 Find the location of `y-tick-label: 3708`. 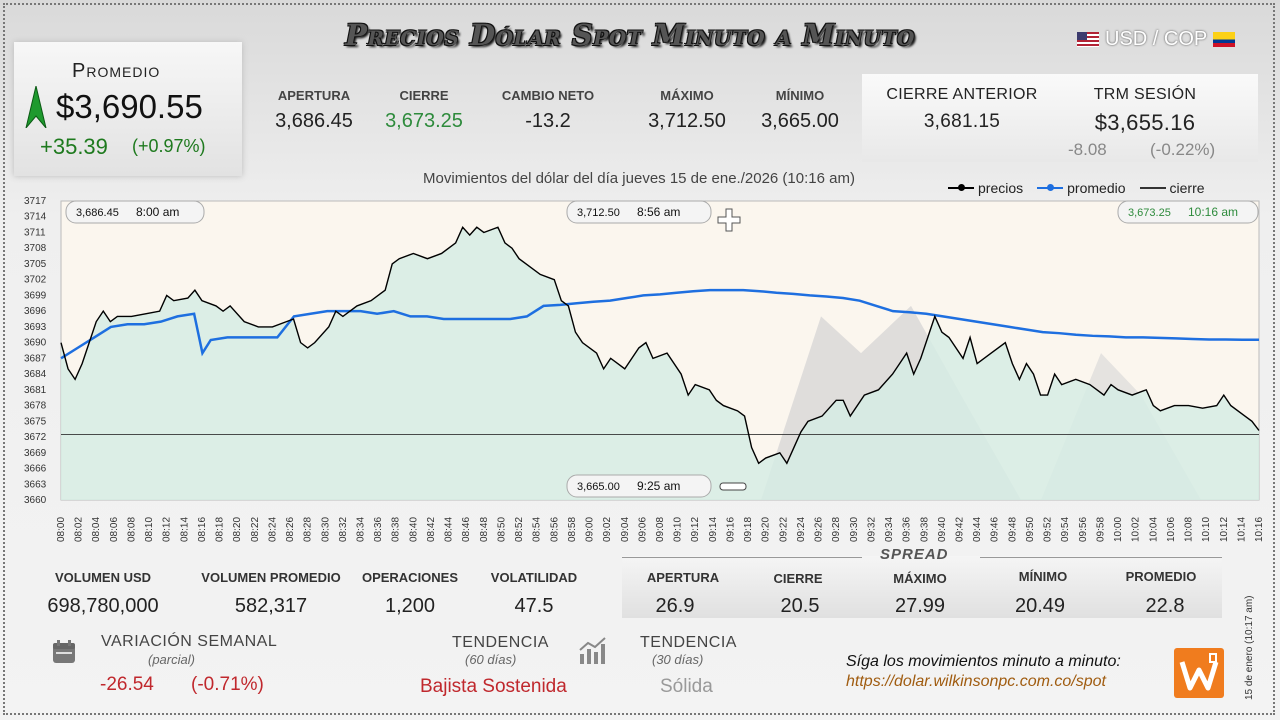

y-tick-label: 3708 is located at coordinates (35, 248).